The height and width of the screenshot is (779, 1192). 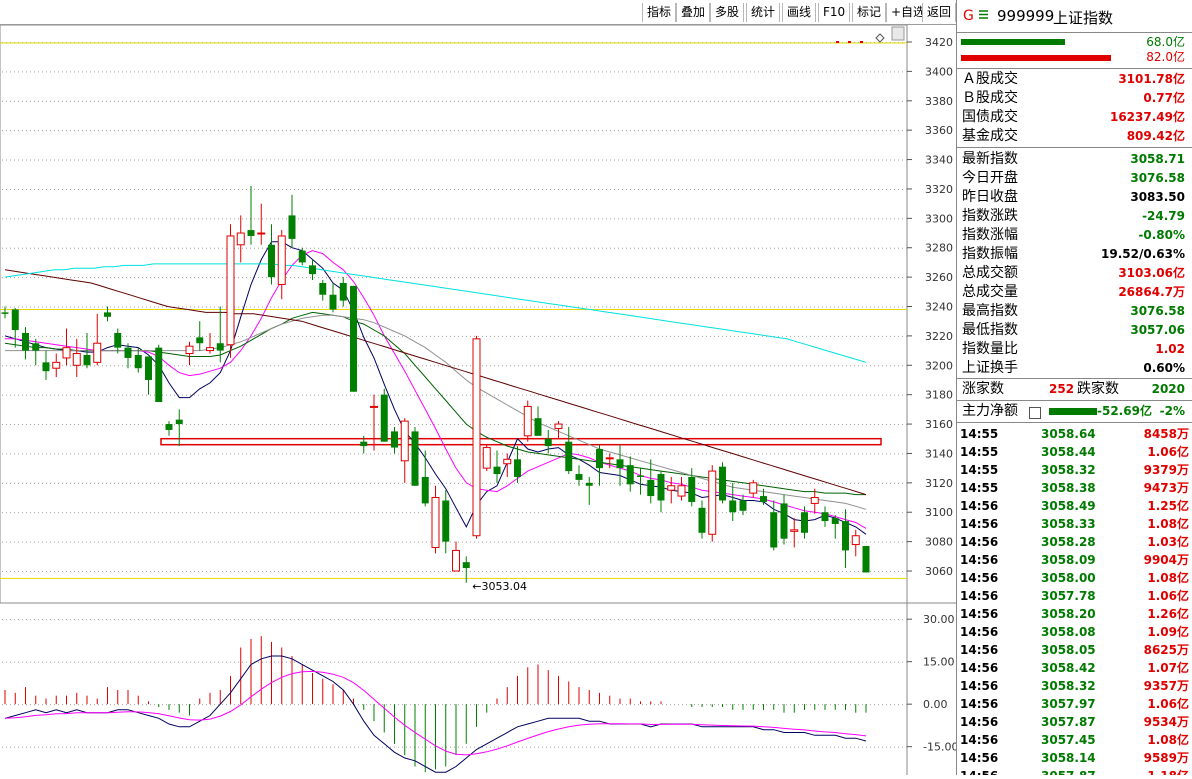 What do you see at coordinates (693, 12) in the screenshot?
I see `overlay-button: 叠加` at bounding box center [693, 12].